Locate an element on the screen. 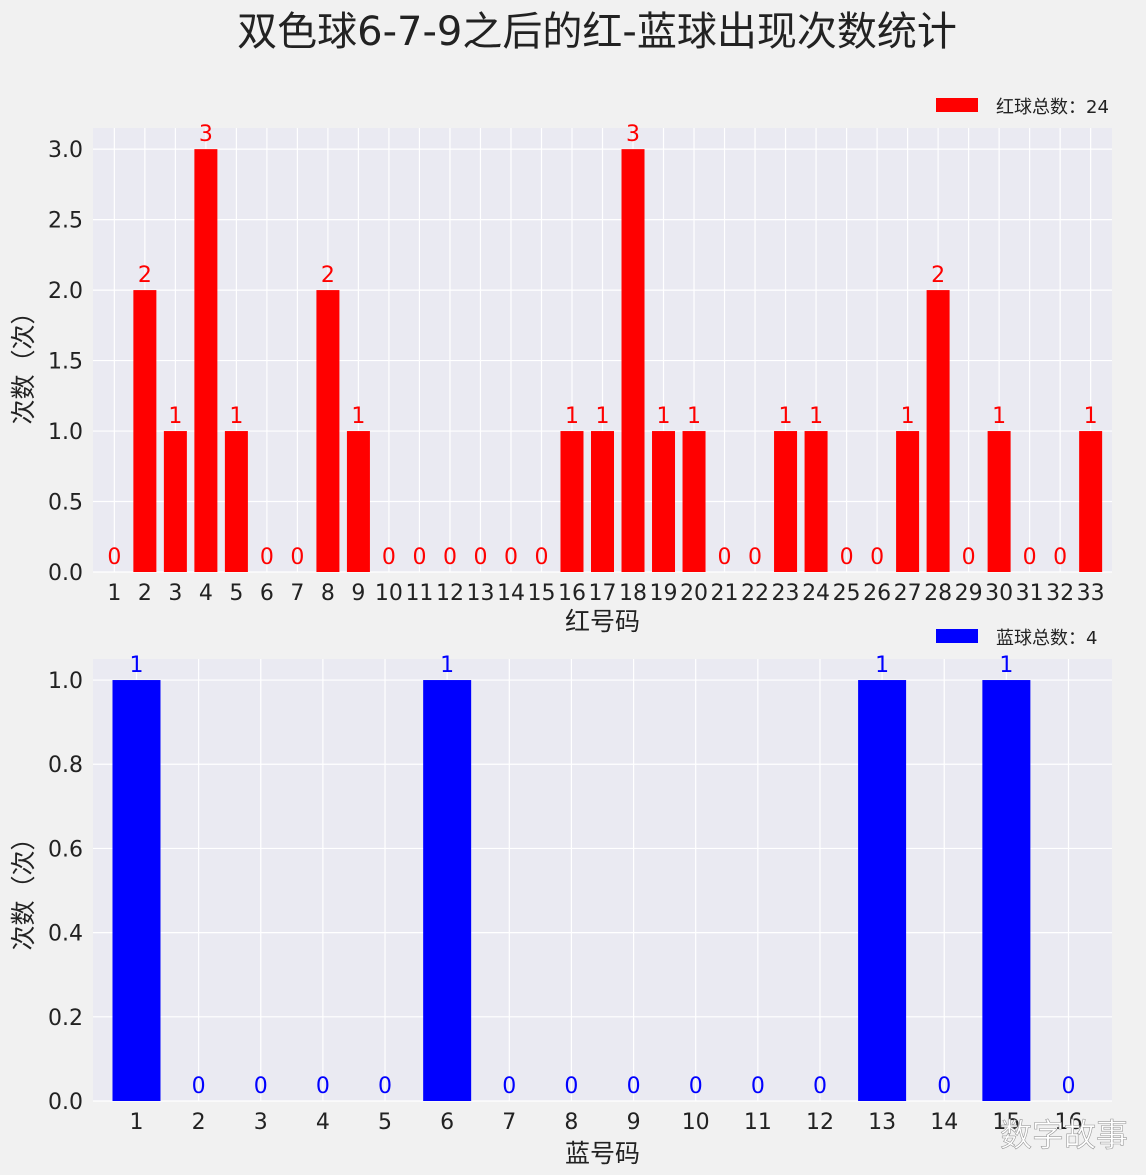 The height and width of the screenshot is (1175, 1146). red-x-tick-label: 11 is located at coordinates (419, 593).